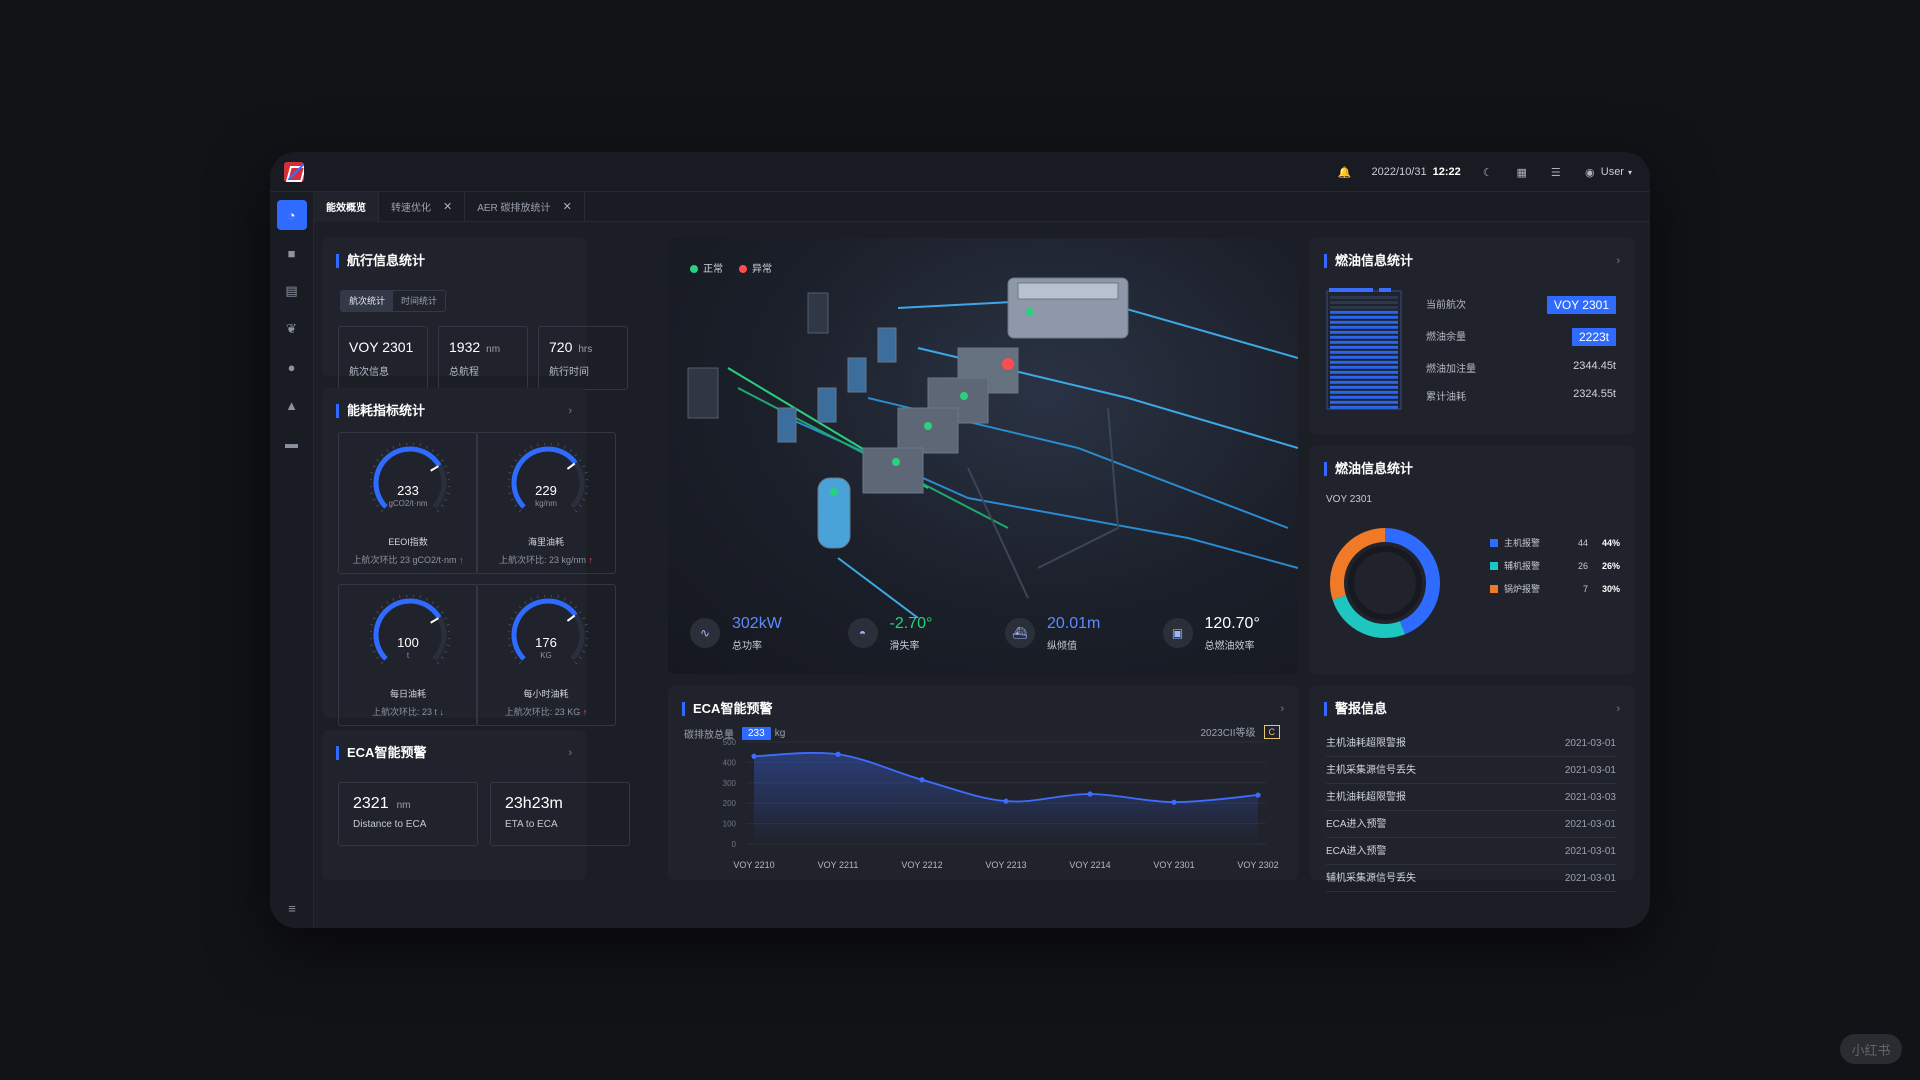  What do you see at coordinates (1629, 172) in the screenshot?
I see `chevron-down-icon: ▾` at bounding box center [1629, 172].